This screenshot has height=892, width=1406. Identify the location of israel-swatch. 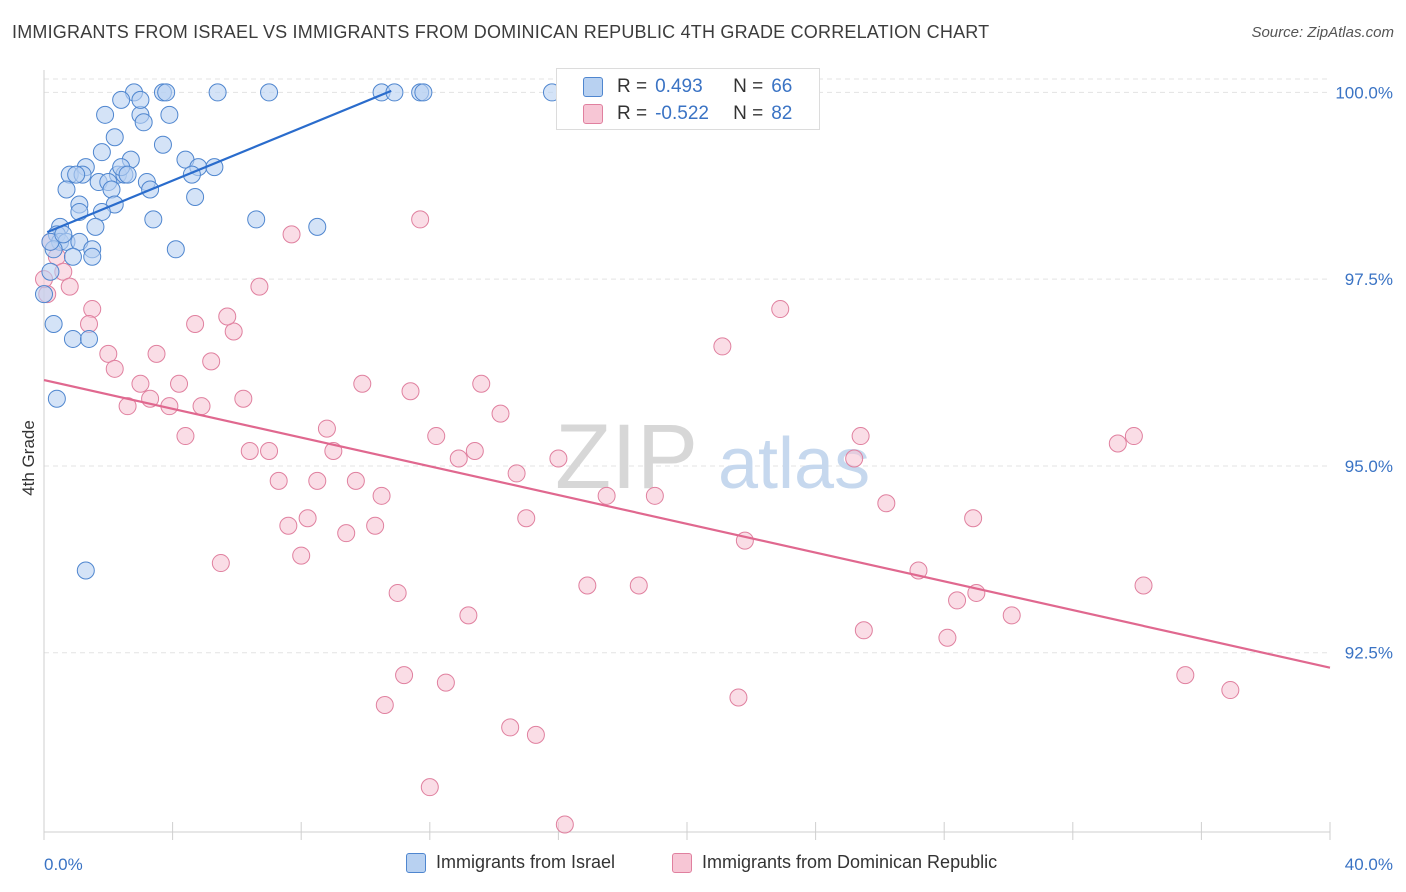
(593, 87).